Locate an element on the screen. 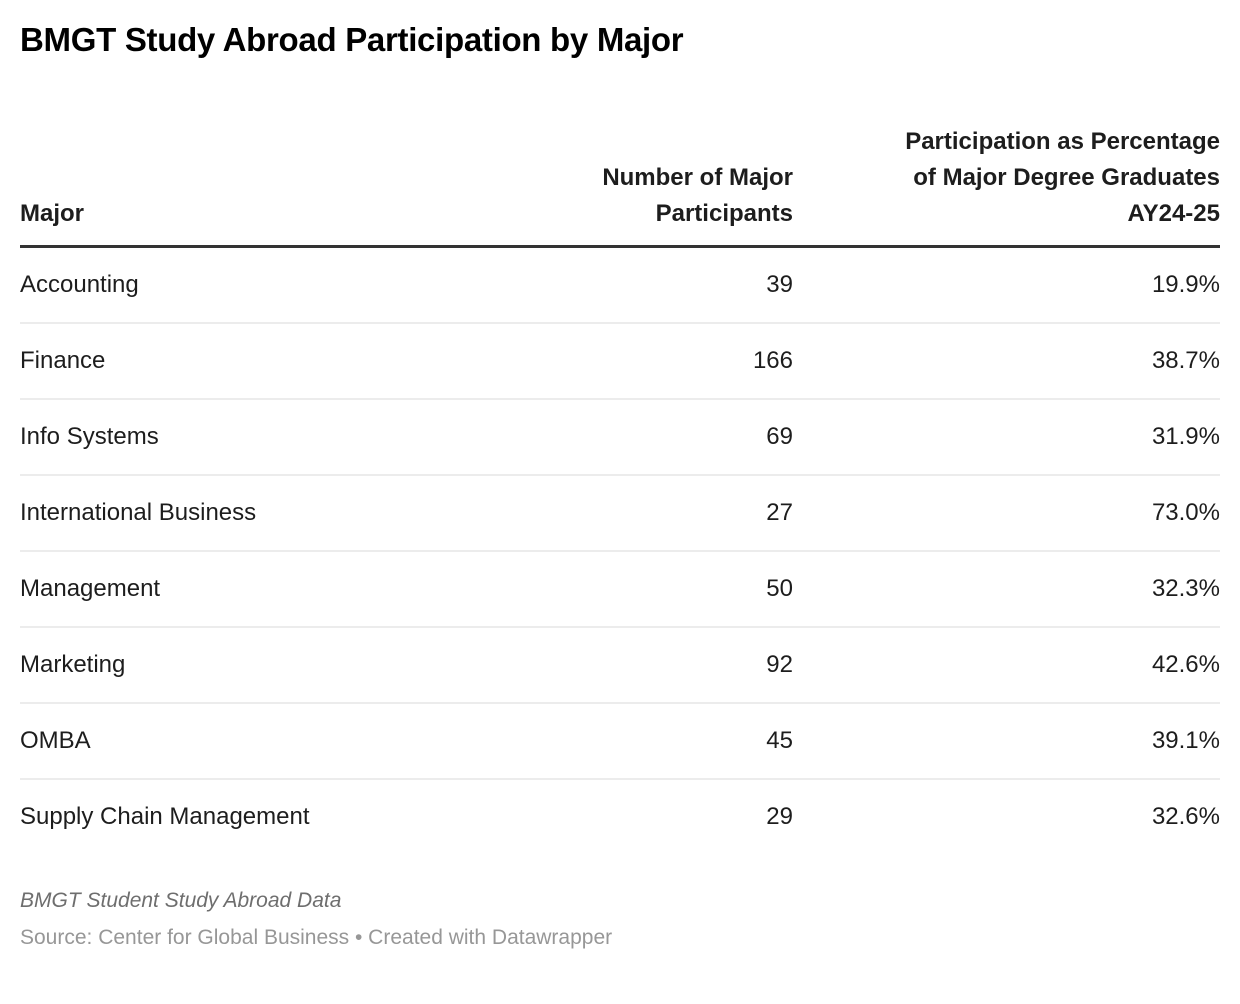  major-cell: Management is located at coordinates (290, 589).